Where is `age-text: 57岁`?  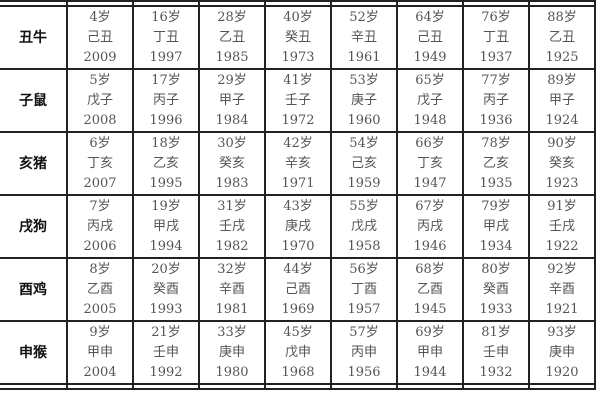 age-text: 57岁 is located at coordinates (364, 332).